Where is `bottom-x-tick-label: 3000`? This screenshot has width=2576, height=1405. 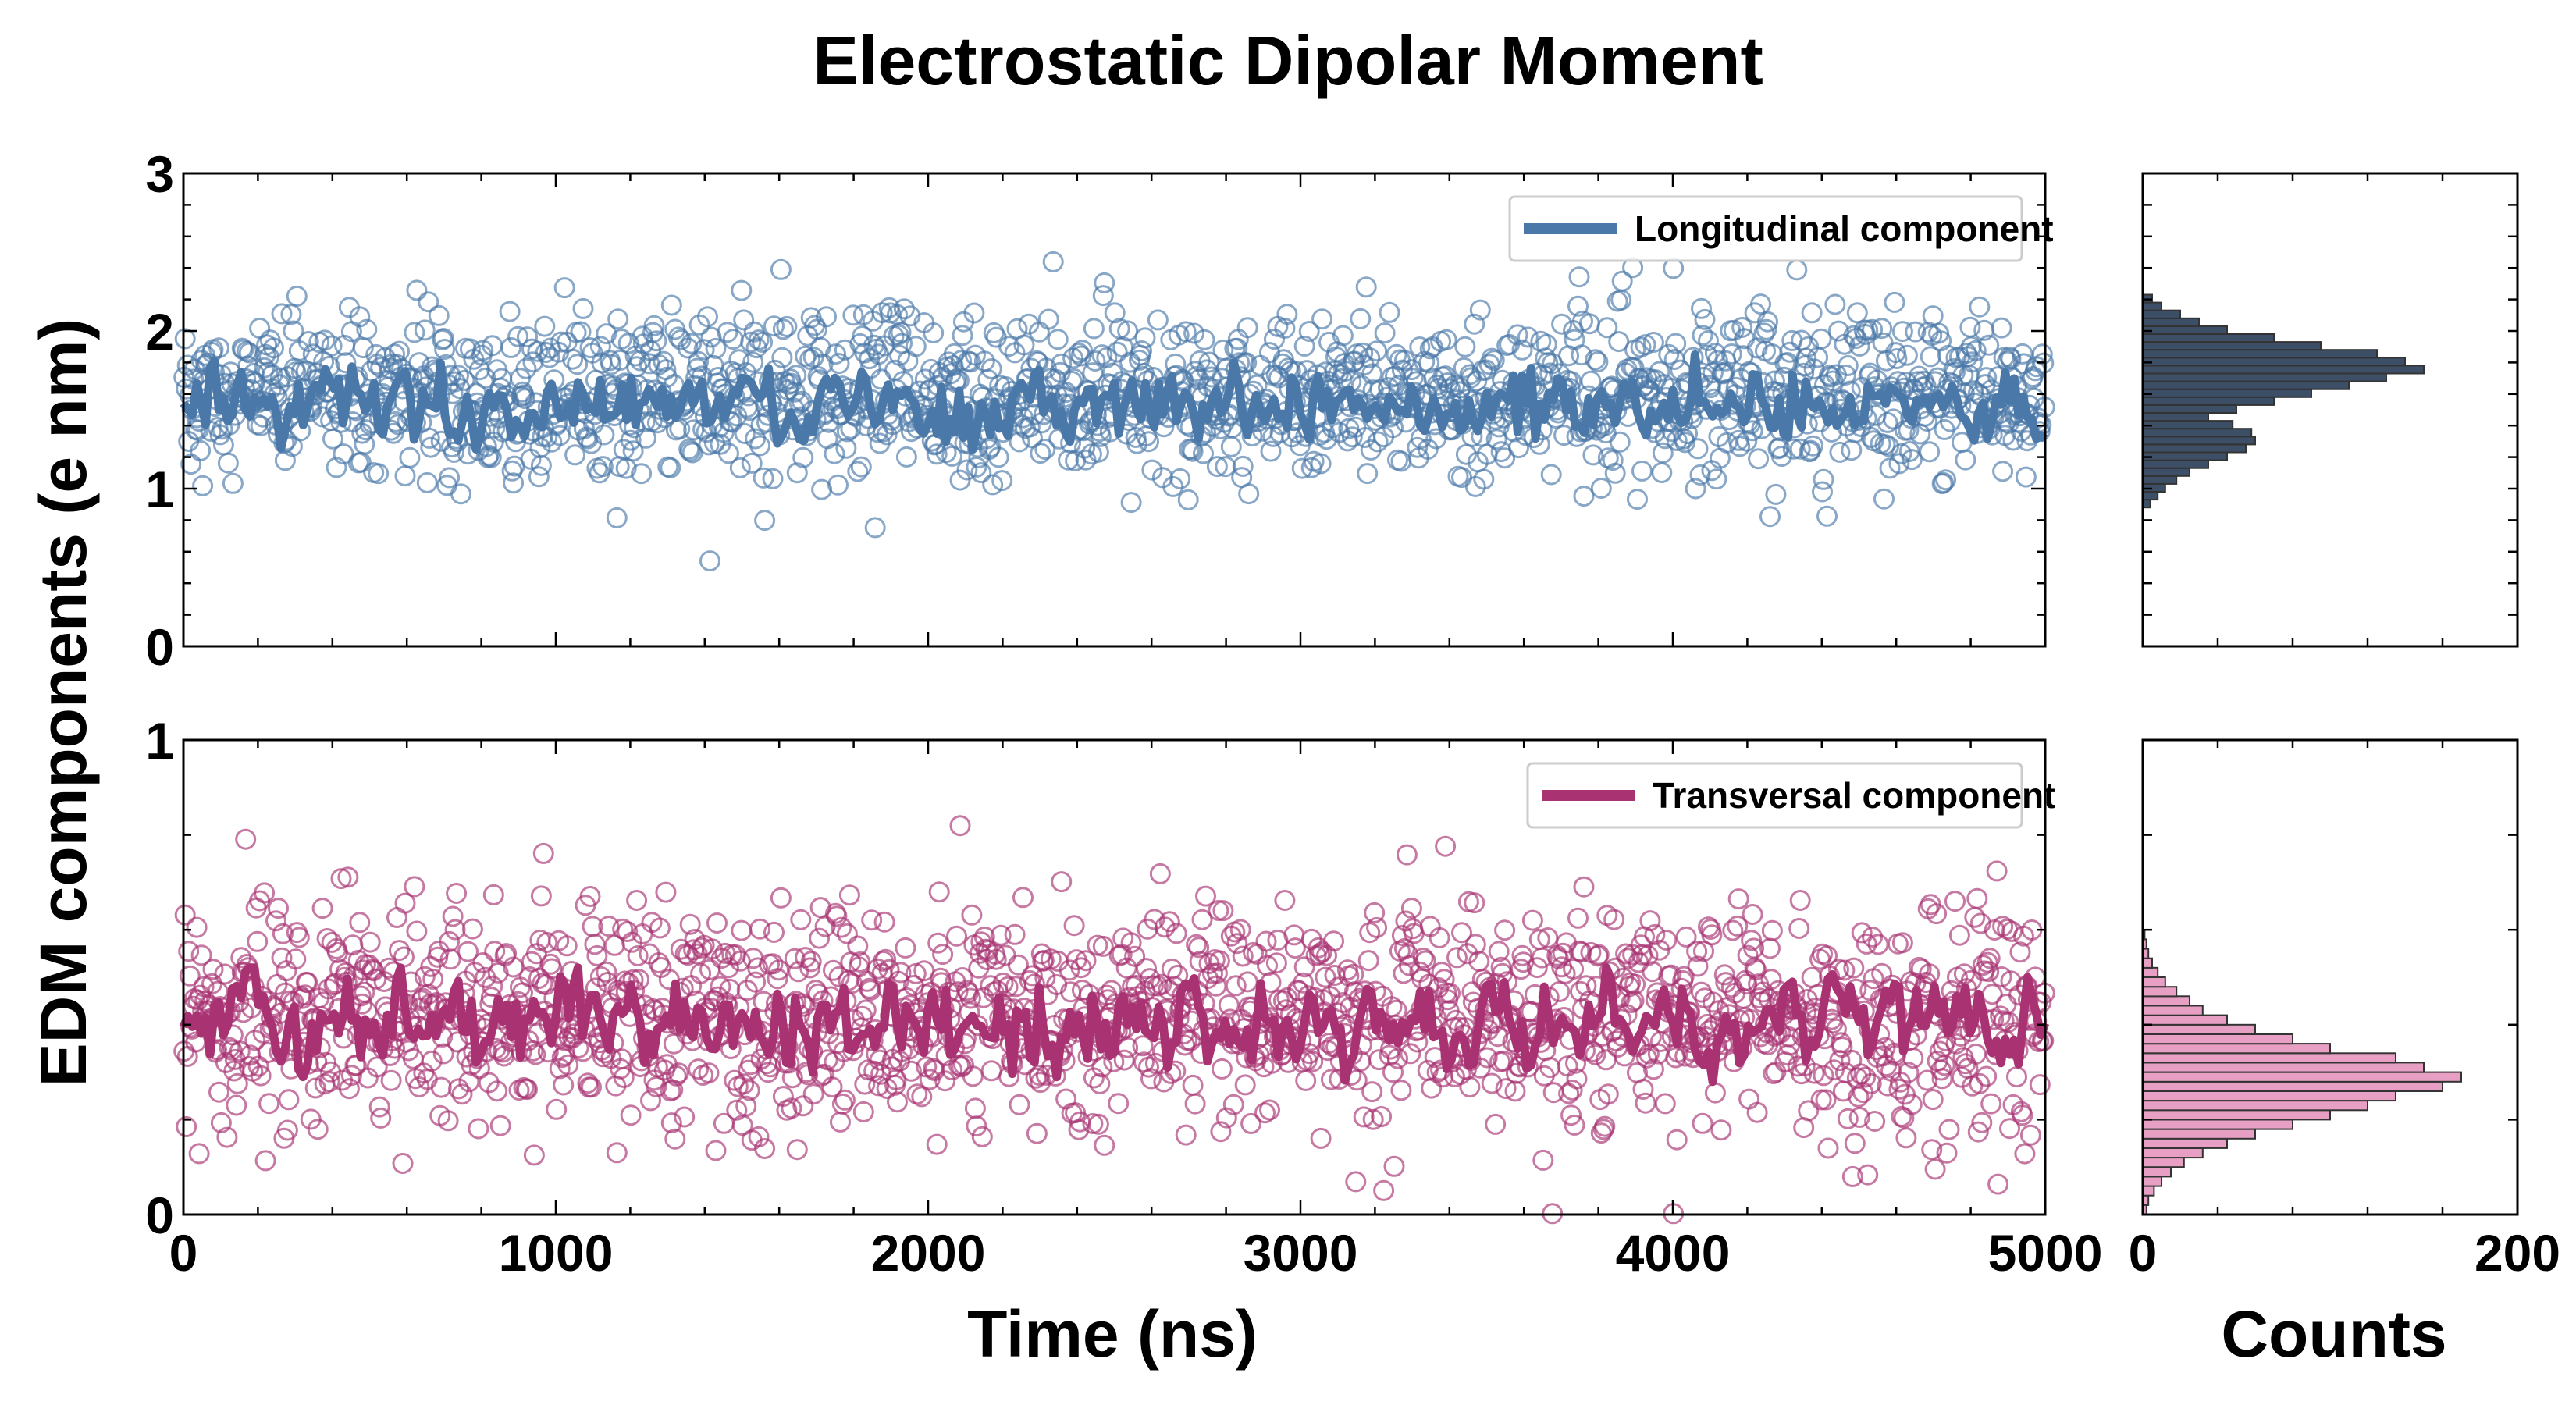
bottom-x-tick-label: 3000 is located at coordinates (1301, 1253).